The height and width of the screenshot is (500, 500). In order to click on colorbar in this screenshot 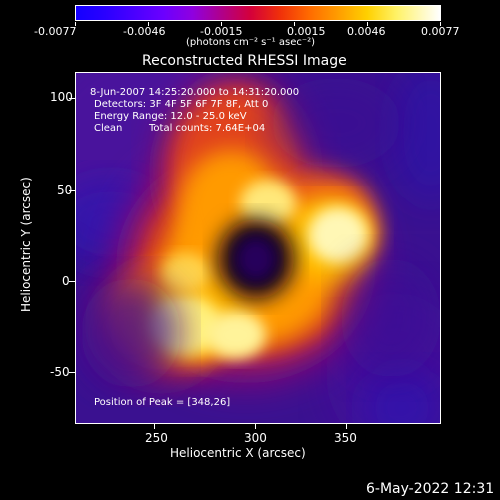, I will do `click(258, 13)`.